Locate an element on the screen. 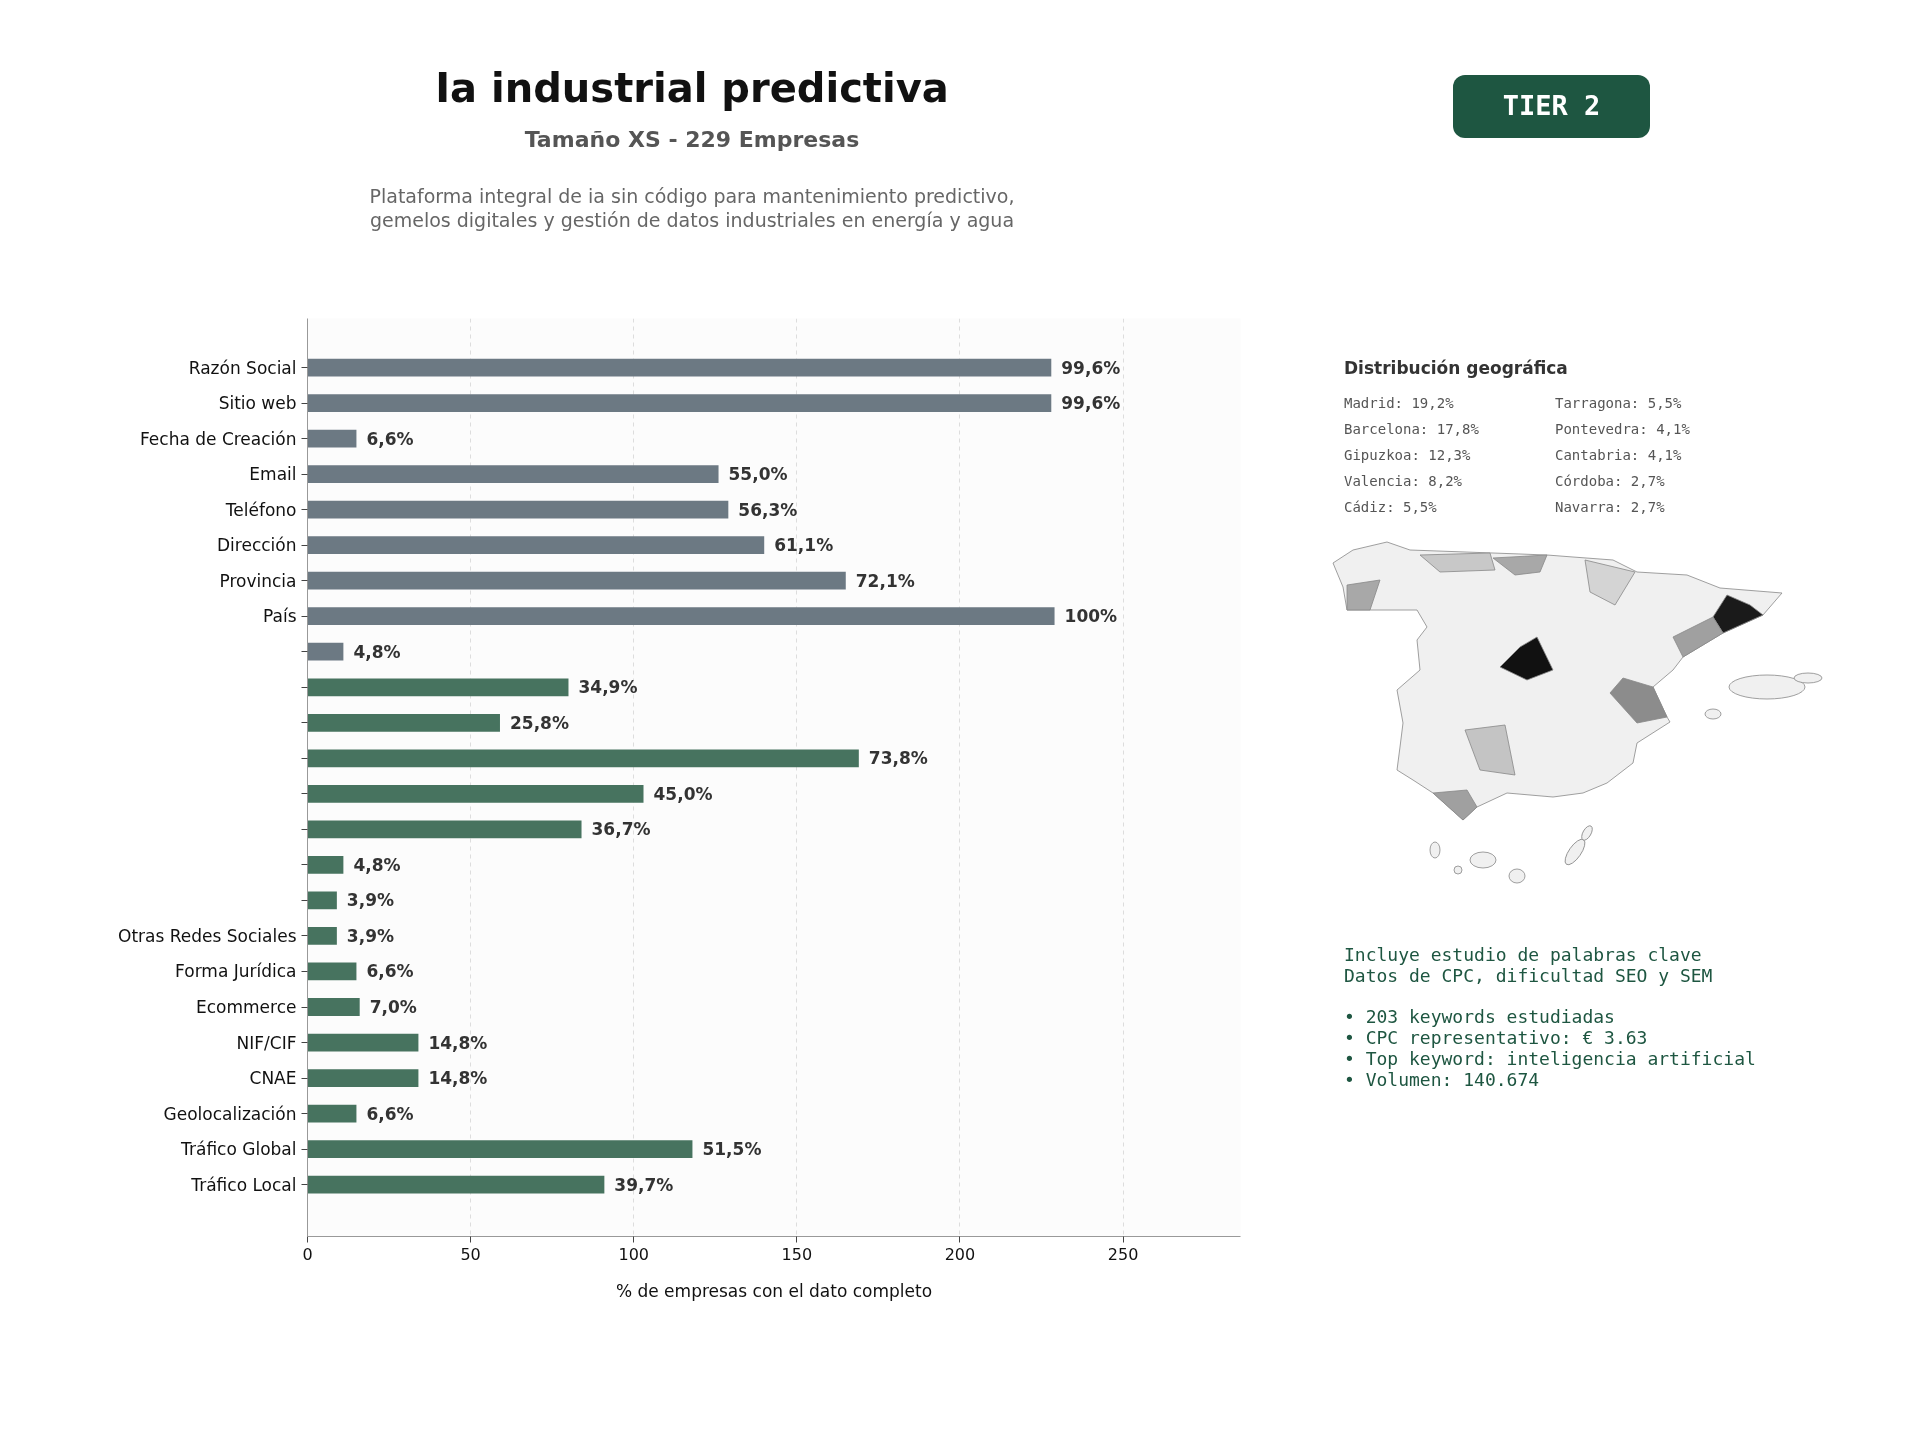  annotation: 36,7% is located at coordinates (621, 829).